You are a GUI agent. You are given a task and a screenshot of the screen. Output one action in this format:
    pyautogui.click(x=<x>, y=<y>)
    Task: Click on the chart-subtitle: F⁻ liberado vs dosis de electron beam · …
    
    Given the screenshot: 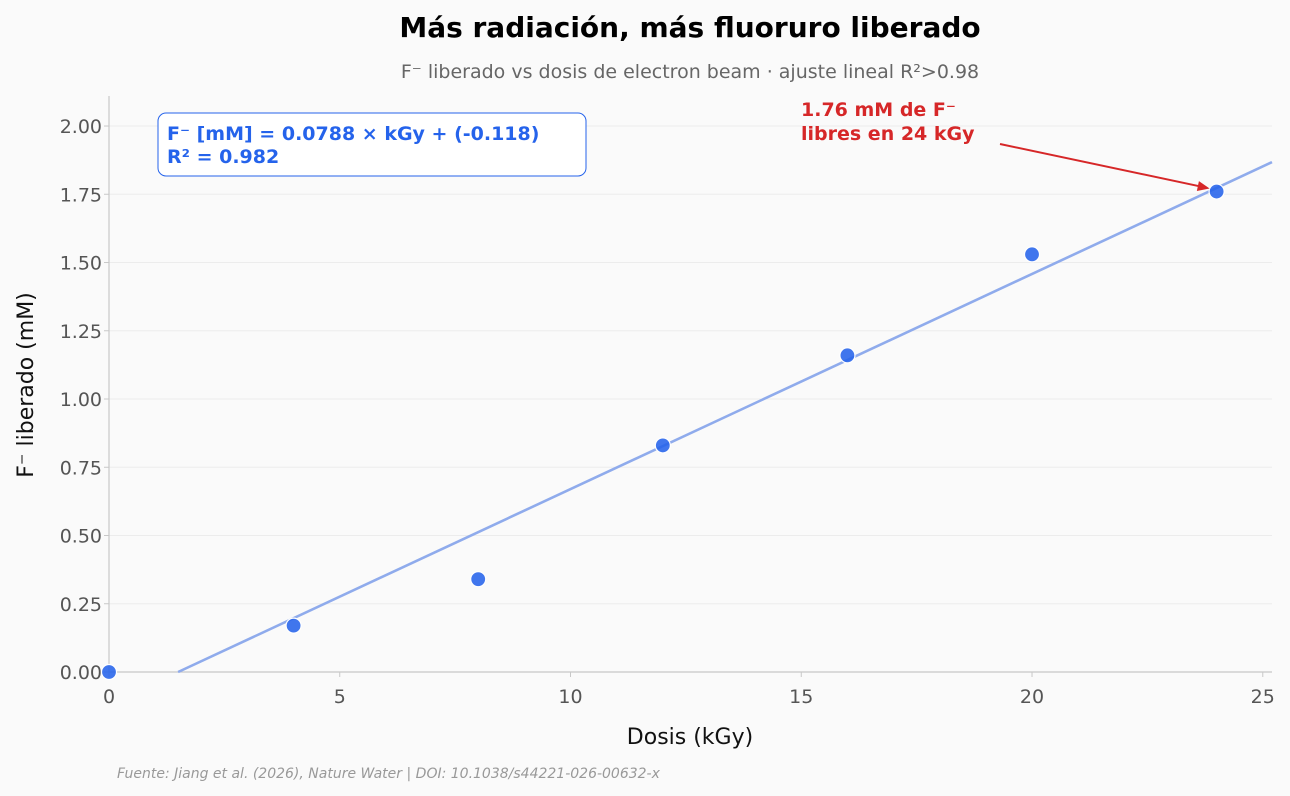 What is the action you would take?
    pyautogui.click(x=690, y=72)
    